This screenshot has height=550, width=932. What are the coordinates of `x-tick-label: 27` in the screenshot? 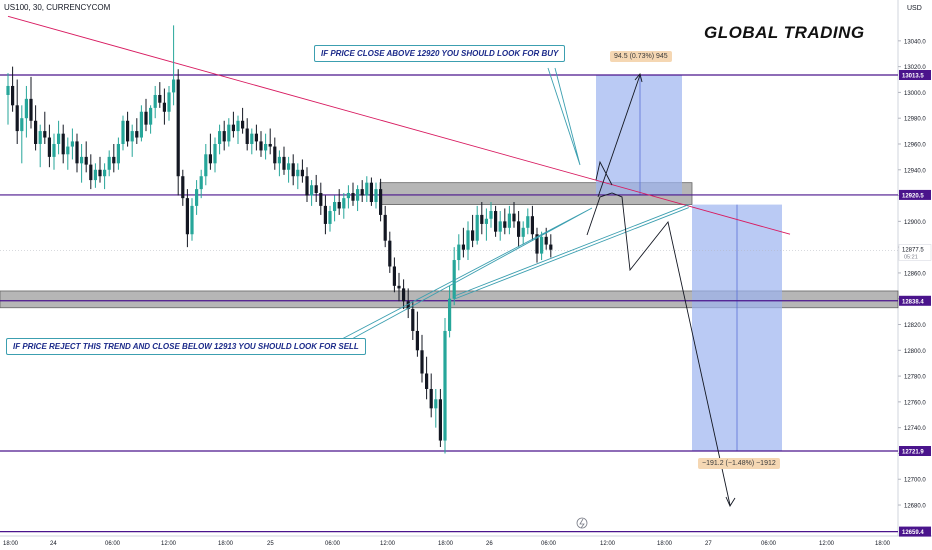 It's located at (708, 544).